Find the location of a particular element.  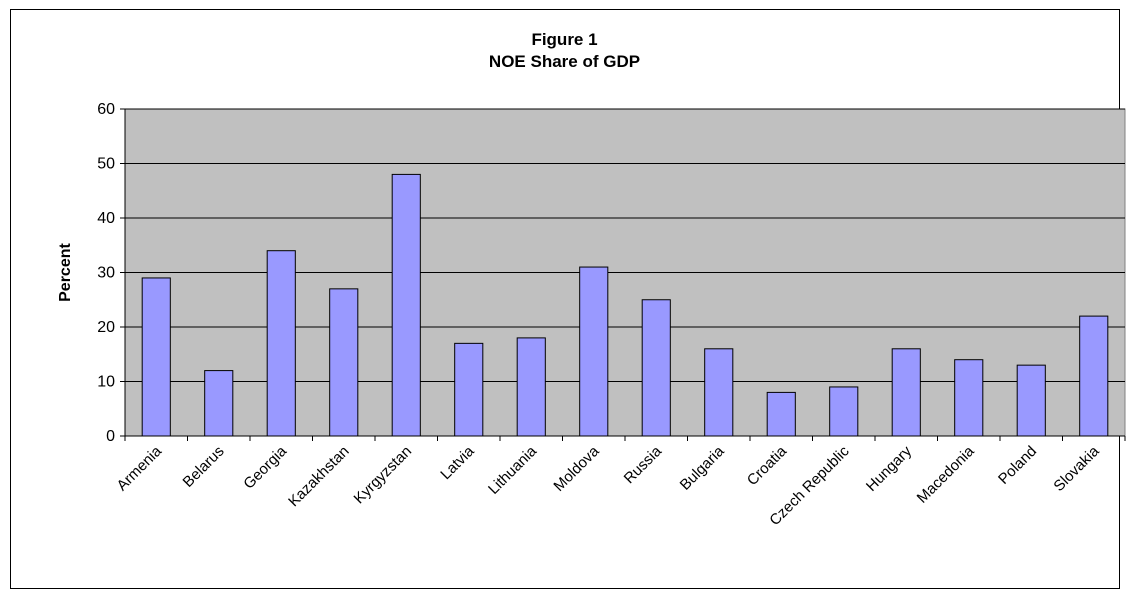

bar-armenia is located at coordinates (156, 357).